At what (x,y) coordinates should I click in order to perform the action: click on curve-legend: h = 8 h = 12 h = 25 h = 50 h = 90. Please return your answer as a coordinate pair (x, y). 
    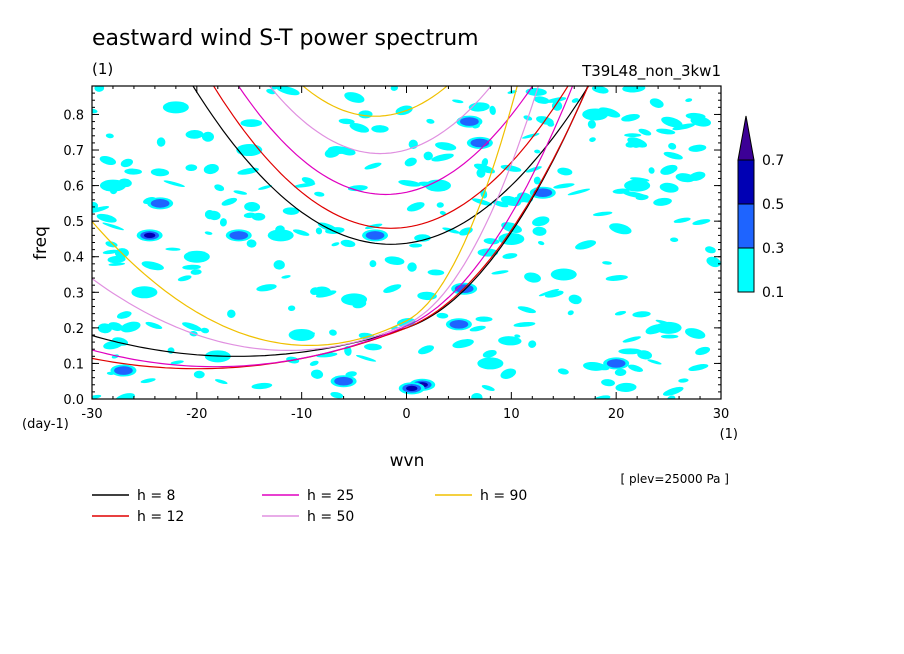
    Looking at the image, I should click on (309, 506).